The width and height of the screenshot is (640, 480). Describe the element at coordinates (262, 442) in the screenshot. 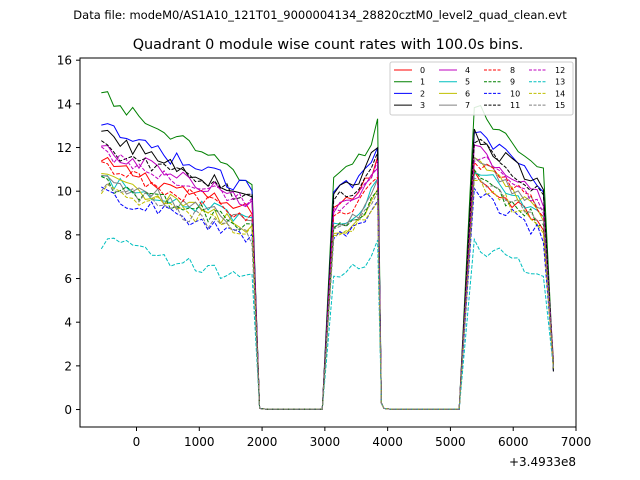

I see `x-tick-label: 2000` at that location.